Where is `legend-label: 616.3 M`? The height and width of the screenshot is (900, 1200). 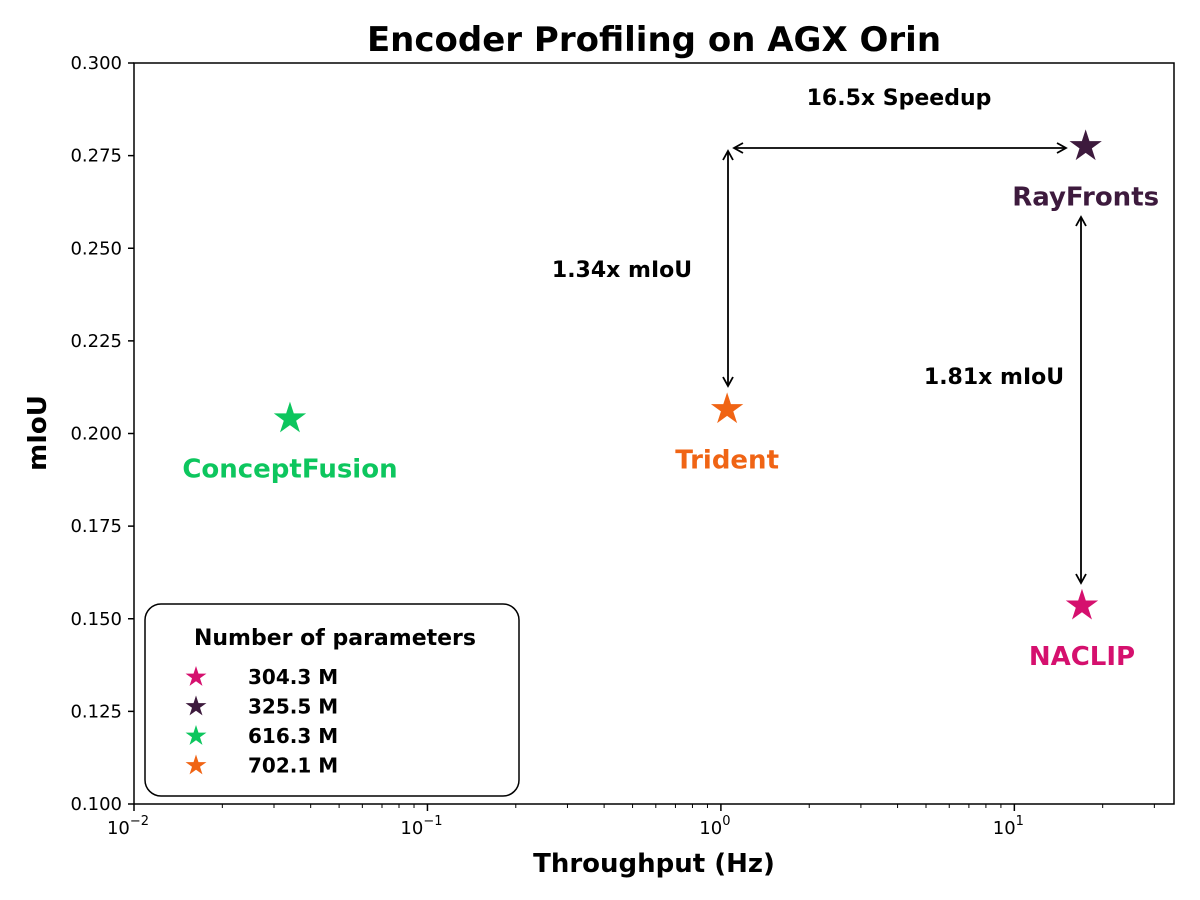
legend-label: 616.3 M is located at coordinates (293, 736).